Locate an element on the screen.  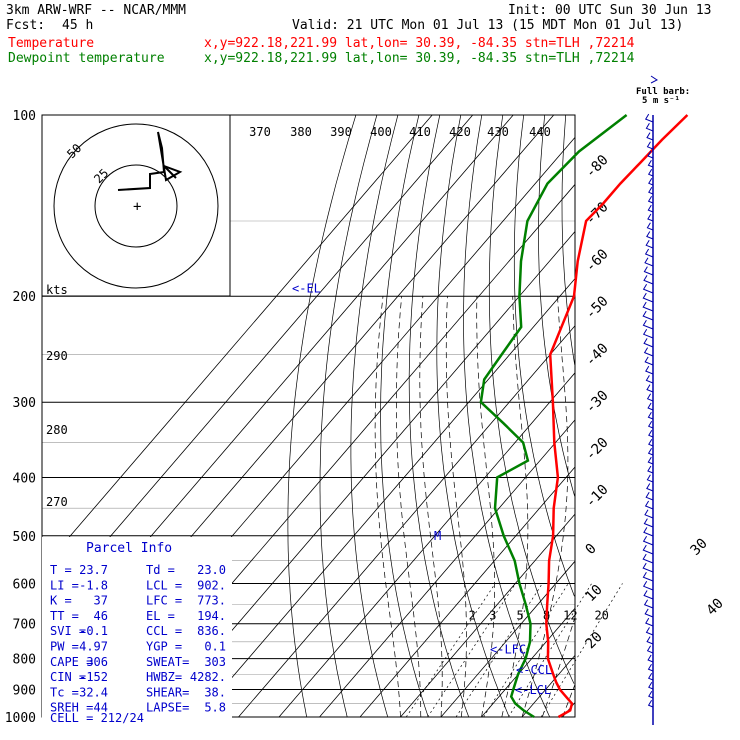
parcel-info-field: CIN = is located at coordinates (68, 677).